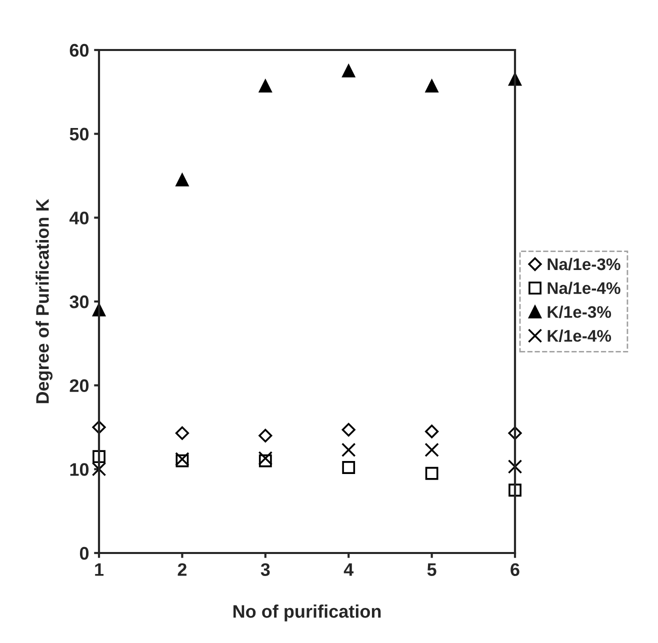 The image size is (658, 643). What do you see at coordinates (79, 134) in the screenshot?
I see `y-tick-label: 50` at bounding box center [79, 134].